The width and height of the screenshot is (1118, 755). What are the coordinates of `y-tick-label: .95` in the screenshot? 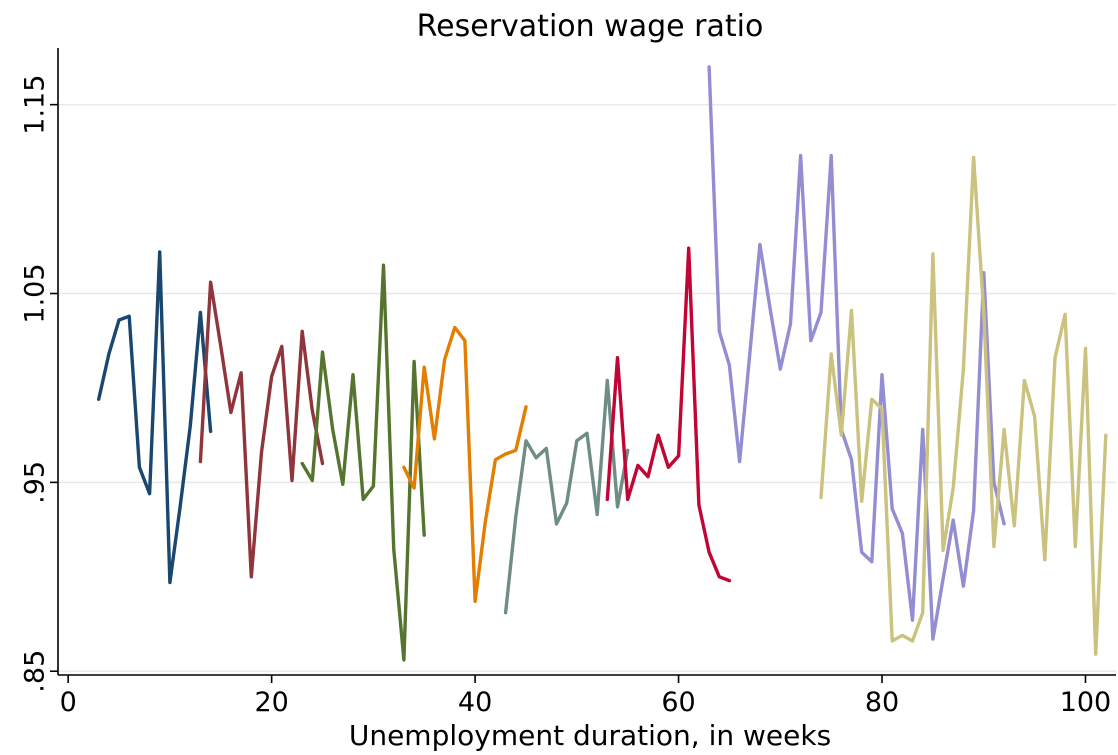 It's located at (34, 482).